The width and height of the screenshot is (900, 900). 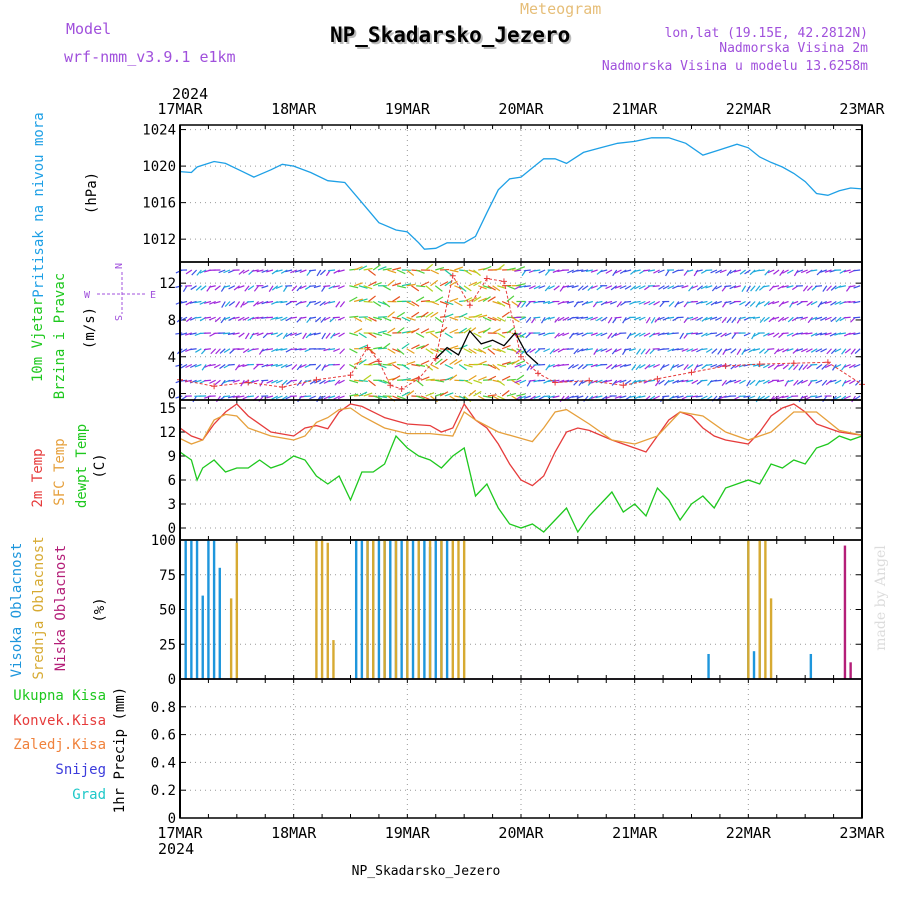 I want to click on y-tick-label: 15, so click(x=167, y=409).